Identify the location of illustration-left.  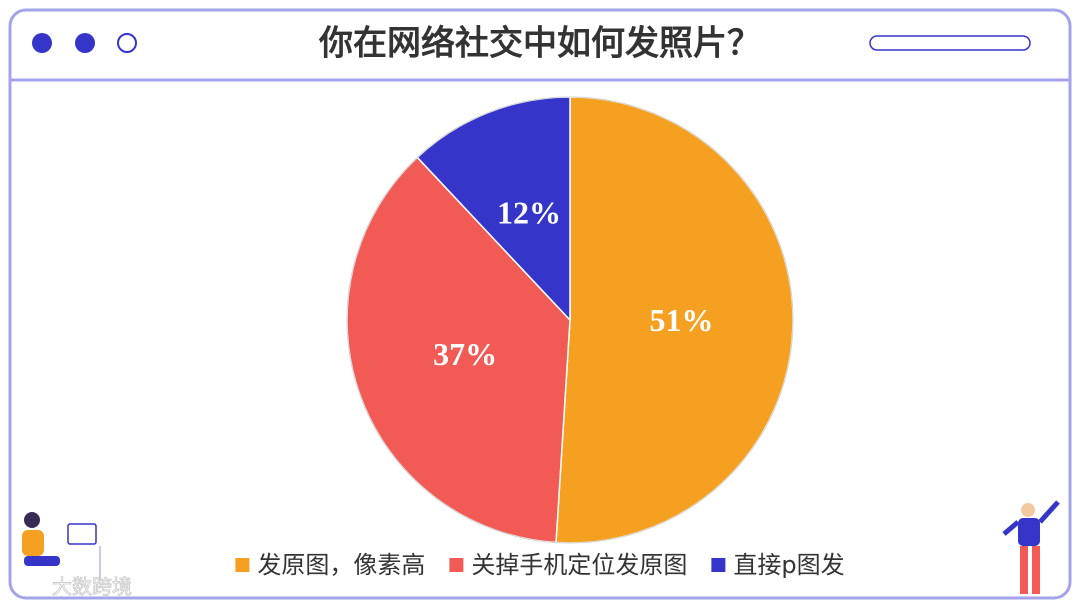
(61, 546).